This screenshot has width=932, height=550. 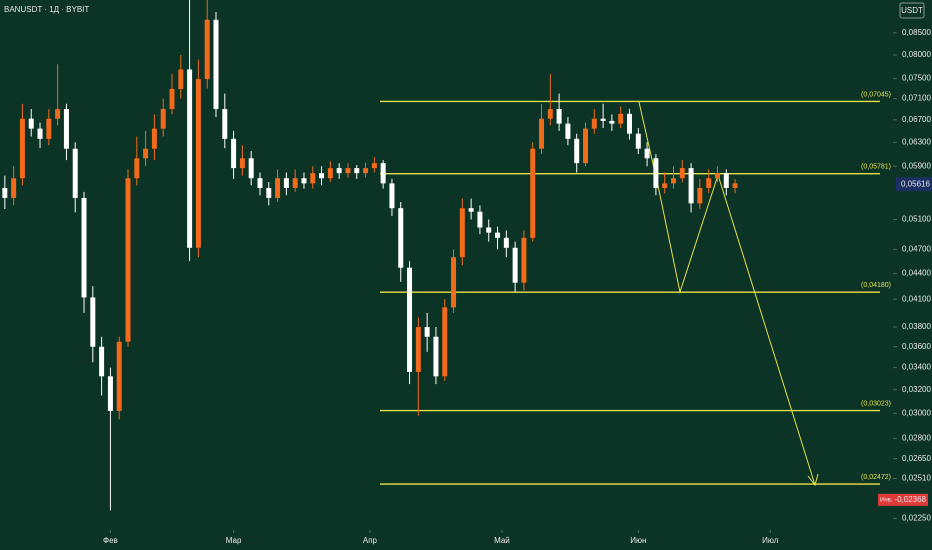 I want to click on last-price-tag, so click(x=914, y=184).